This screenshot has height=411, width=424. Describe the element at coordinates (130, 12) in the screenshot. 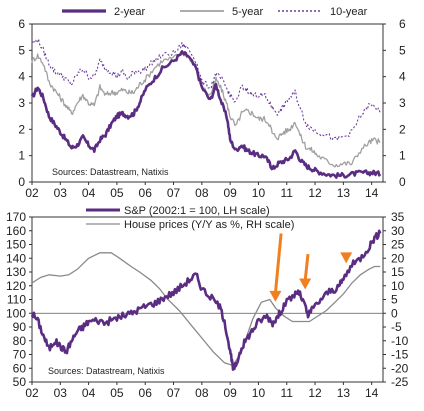

I see `top-legend-label: 2-year` at that location.